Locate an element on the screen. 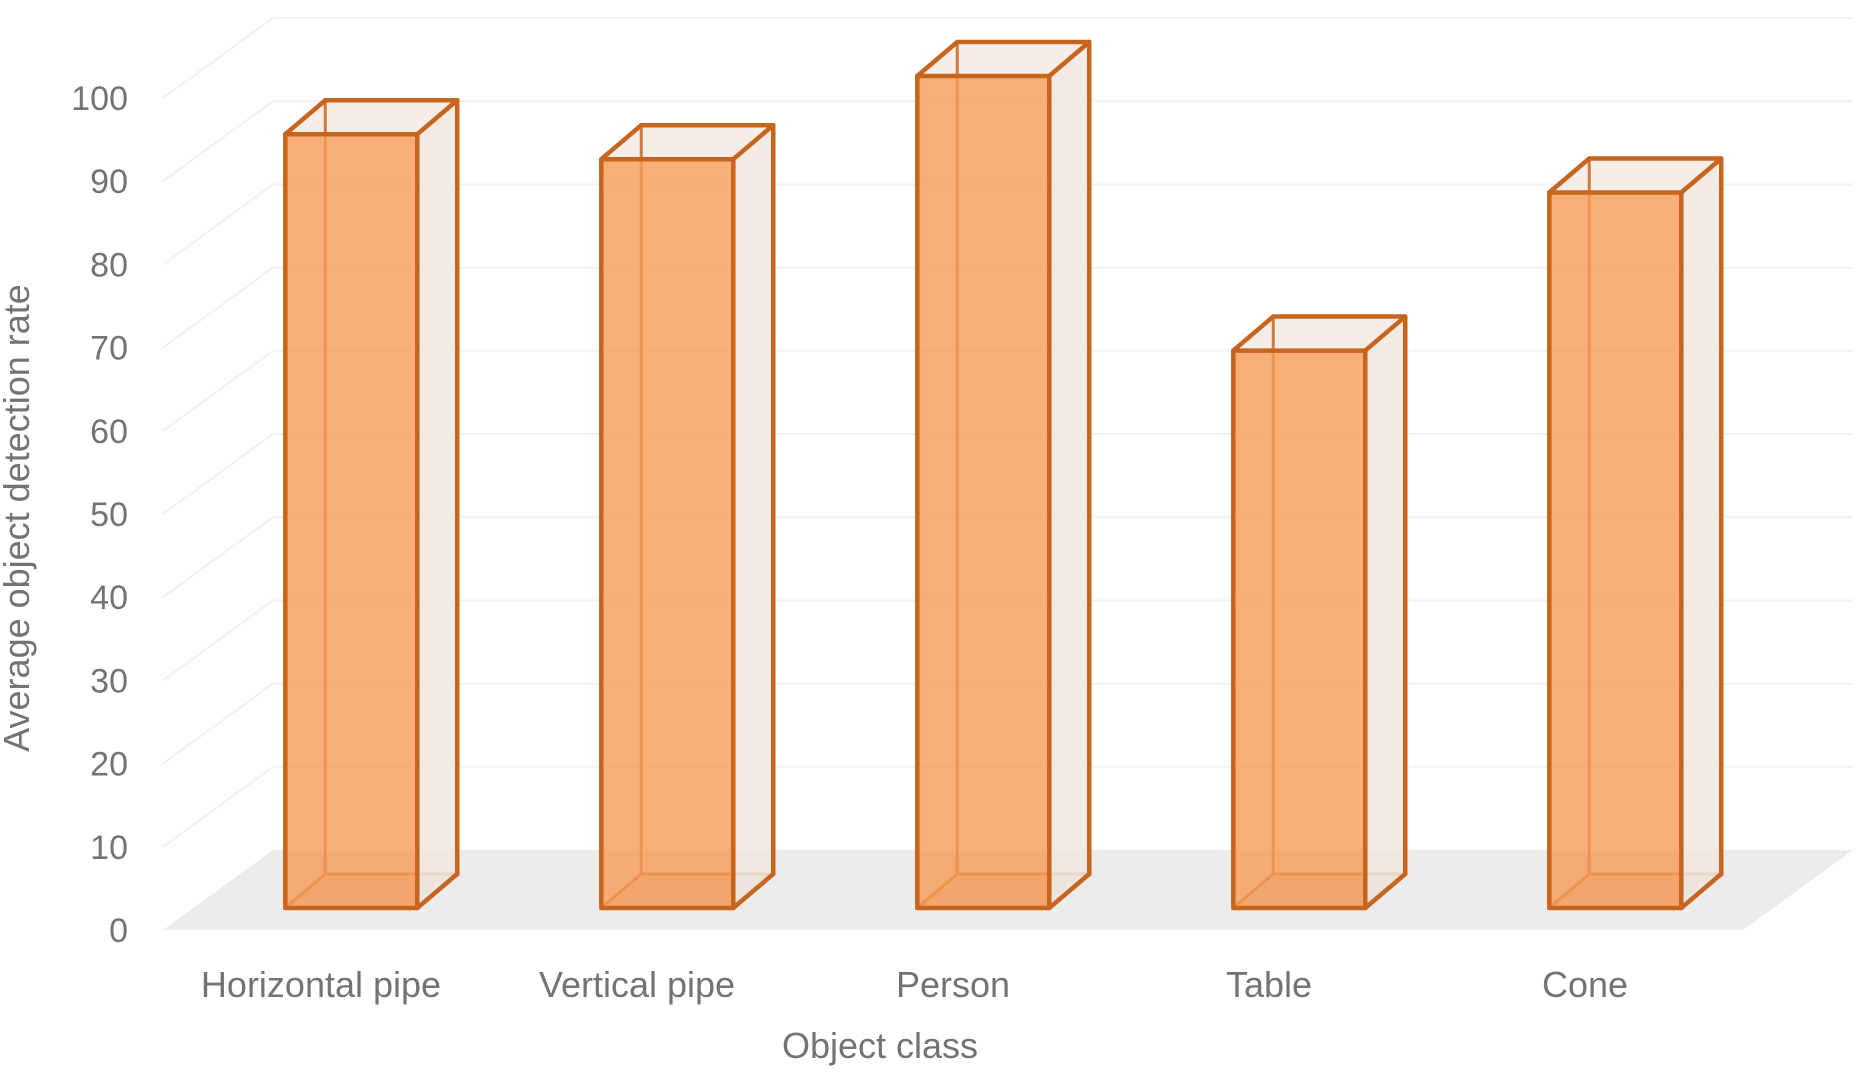 The height and width of the screenshot is (1079, 1866). y-tick-label: 80 is located at coordinates (109, 265).